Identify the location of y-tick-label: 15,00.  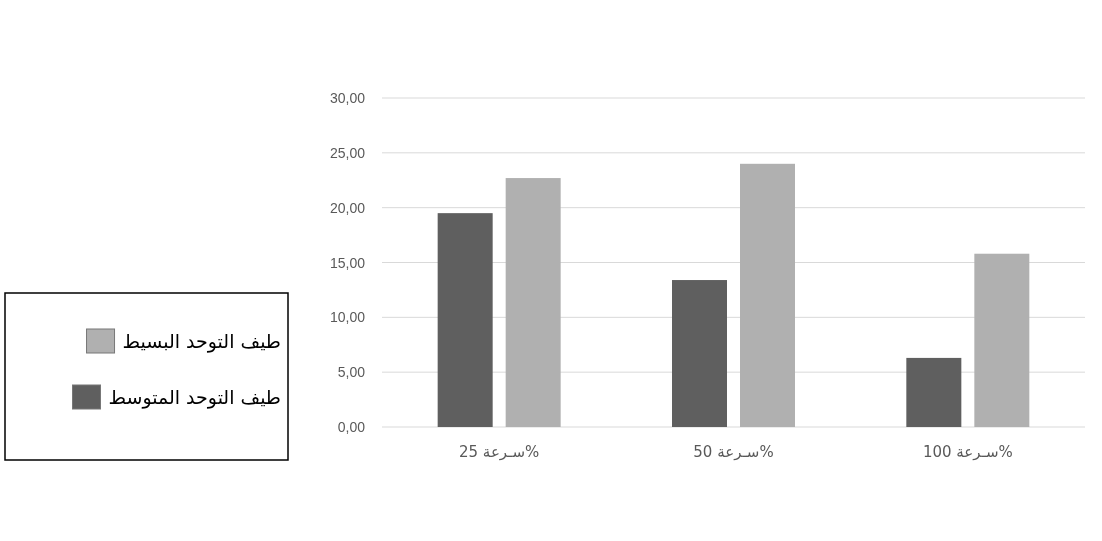
(347, 262).